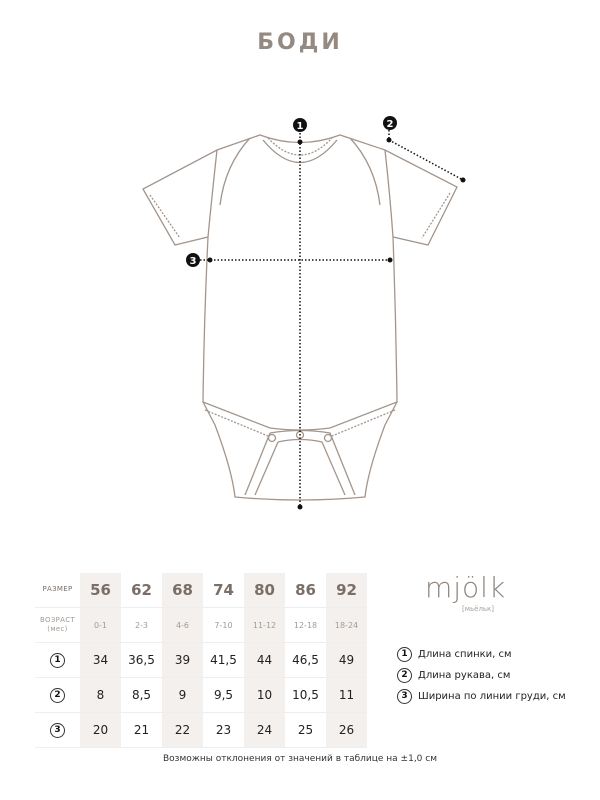 This screenshot has height=800, width=600. What do you see at coordinates (305, 625) in the screenshot?
I see `age-cell: 12-18` at bounding box center [305, 625].